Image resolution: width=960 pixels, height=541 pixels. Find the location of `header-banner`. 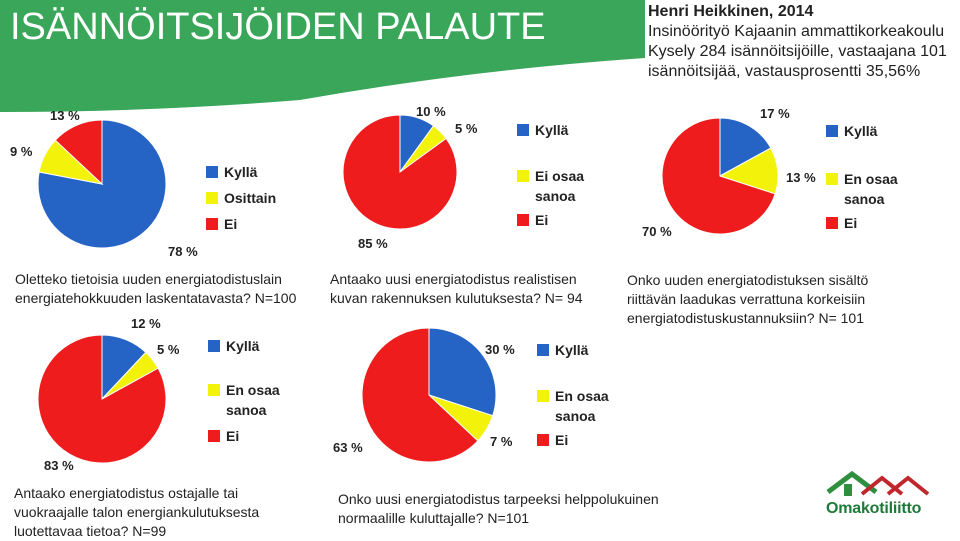

header-banner is located at coordinates (322, 56).